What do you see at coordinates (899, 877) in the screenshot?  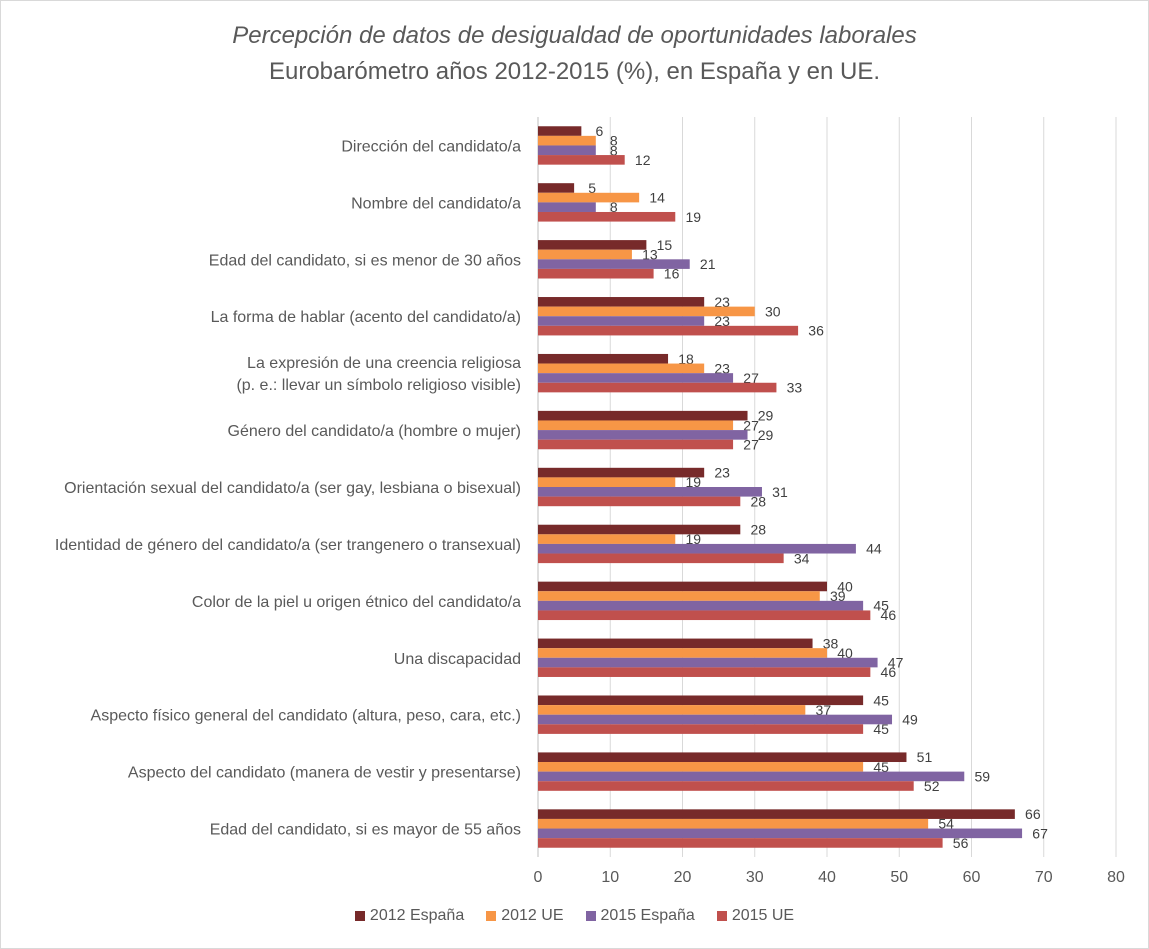 I see `x-tick-label: 50` at bounding box center [899, 877].